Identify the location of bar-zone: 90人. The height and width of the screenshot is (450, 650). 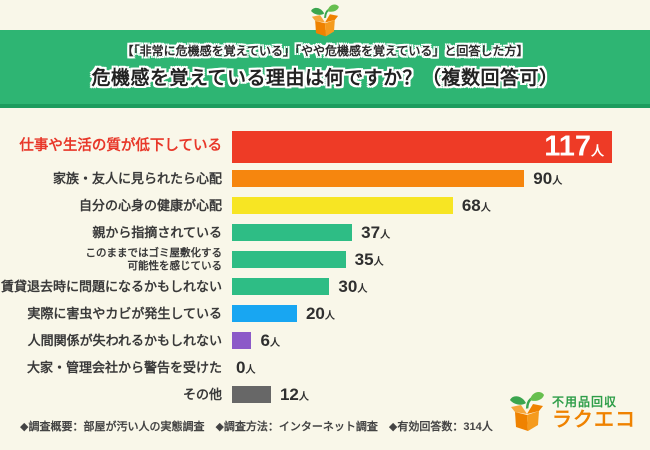
(441, 179).